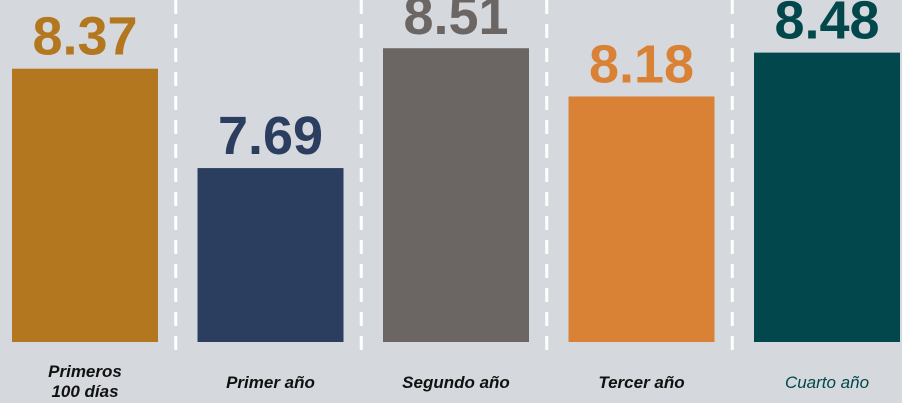  Describe the element at coordinates (826, 25) in the screenshot. I see `value-label: 8.48` at that location.